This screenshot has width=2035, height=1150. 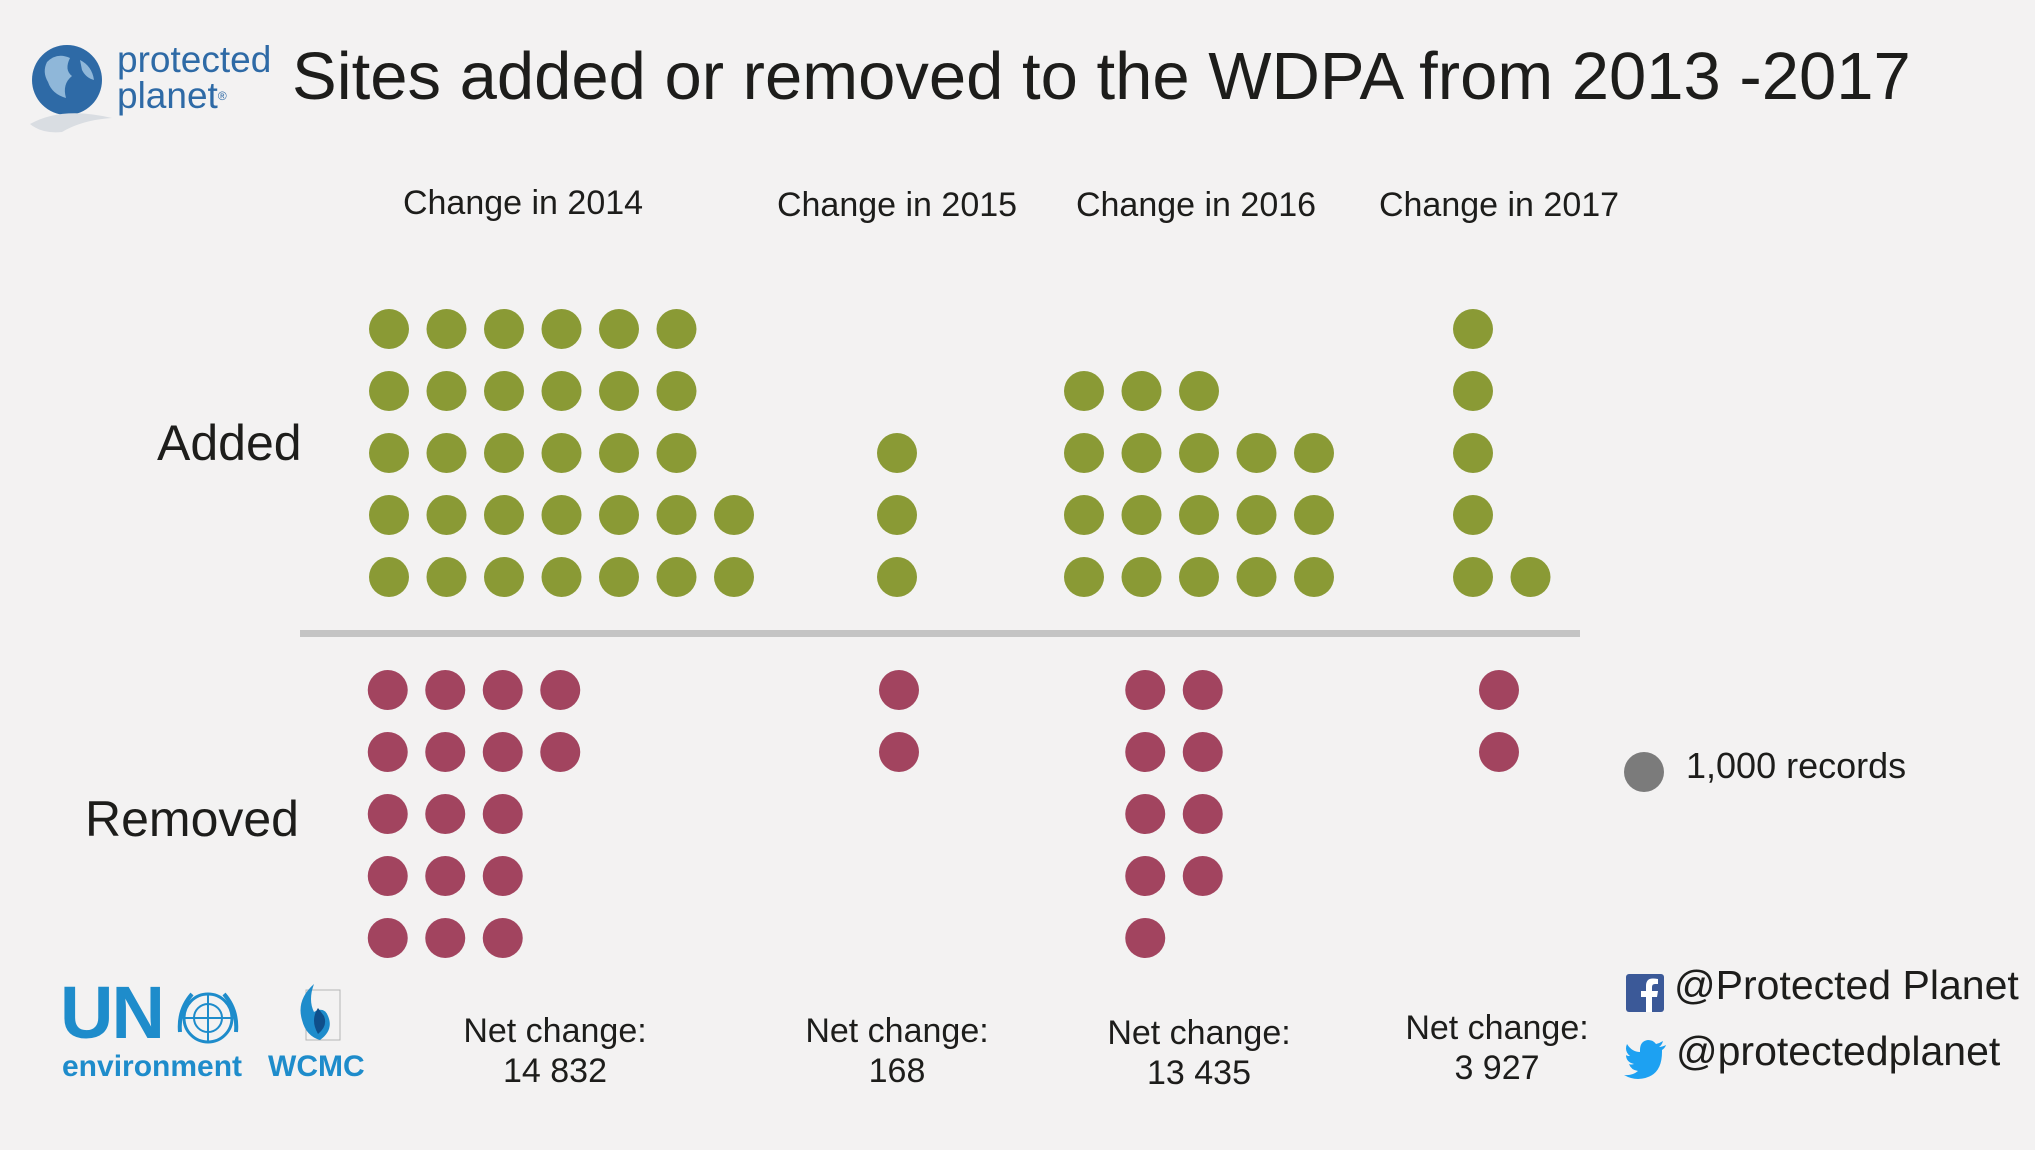 What do you see at coordinates (71, 89) in the screenshot?
I see `protected-planet-globe-icon` at bounding box center [71, 89].